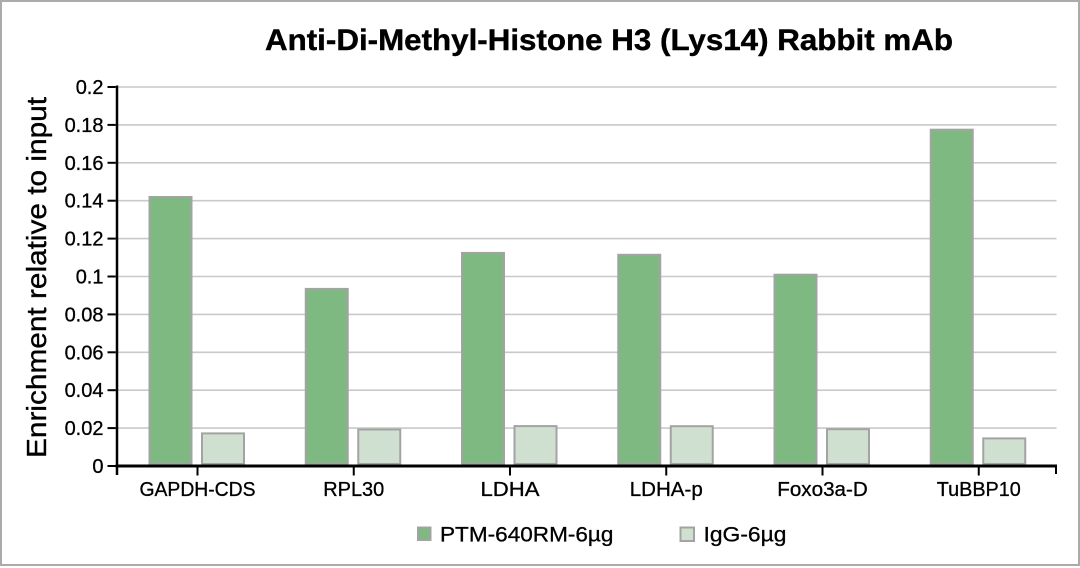 The image size is (1080, 568). What do you see at coordinates (84, 353) in the screenshot?
I see `svg-text: 0.06` at bounding box center [84, 353].